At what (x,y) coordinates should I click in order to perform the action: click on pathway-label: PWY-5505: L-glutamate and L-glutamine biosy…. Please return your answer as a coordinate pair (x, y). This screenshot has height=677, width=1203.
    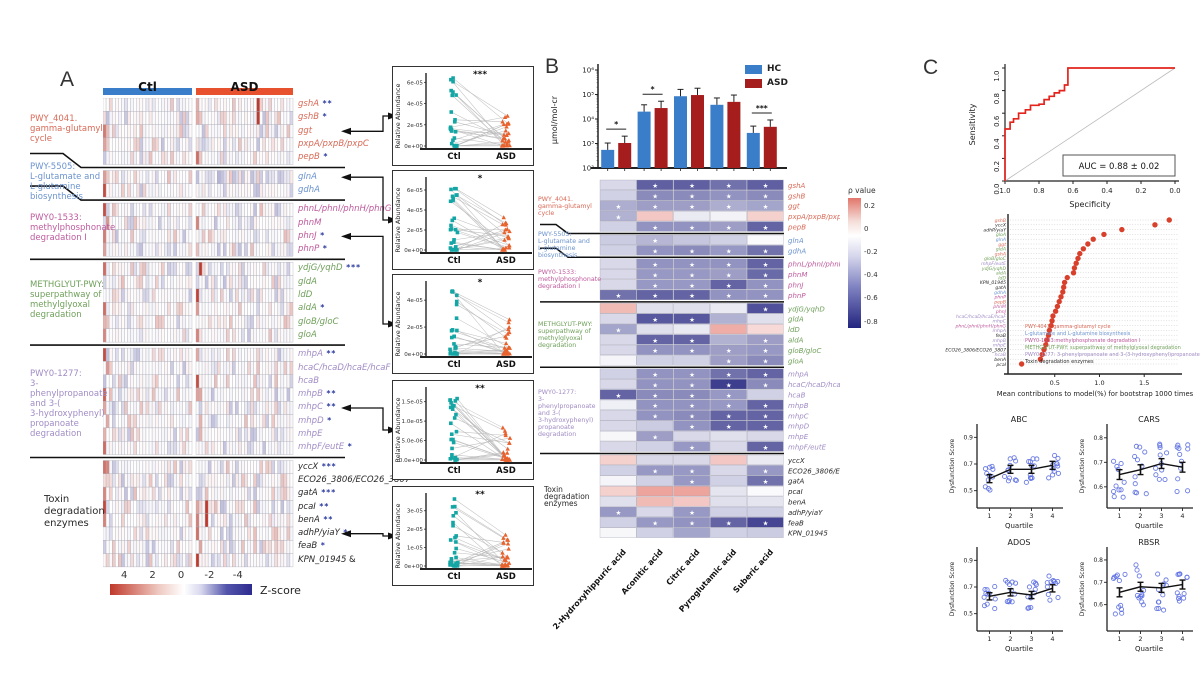
    Looking at the image, I should click on (65, 181).